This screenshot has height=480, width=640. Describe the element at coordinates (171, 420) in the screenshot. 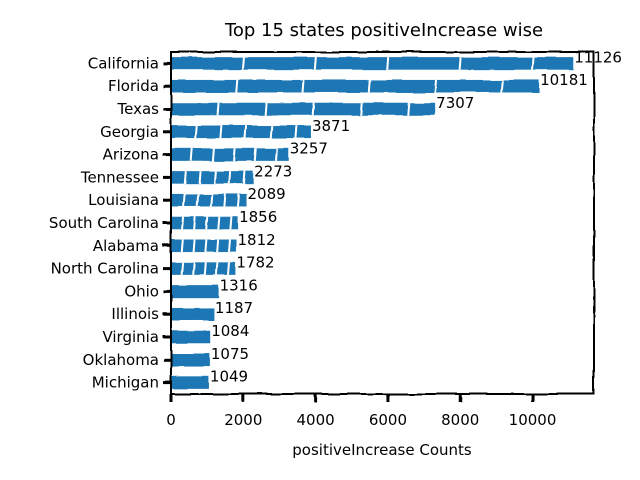

I see `x-tick-label: 0` at that location.